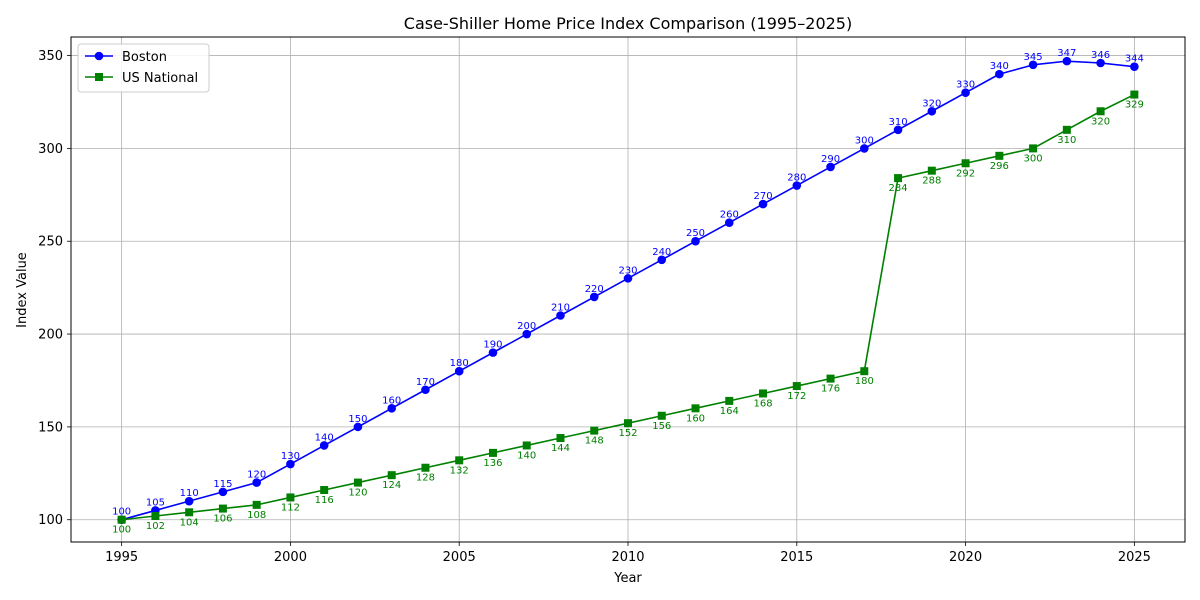 The width and height of the screenshot is (1200, 600). What do you see at coordinates (661, 426) in the screenshot?
I see `data-label-us-national: 156` at bounding box center [661, 426].